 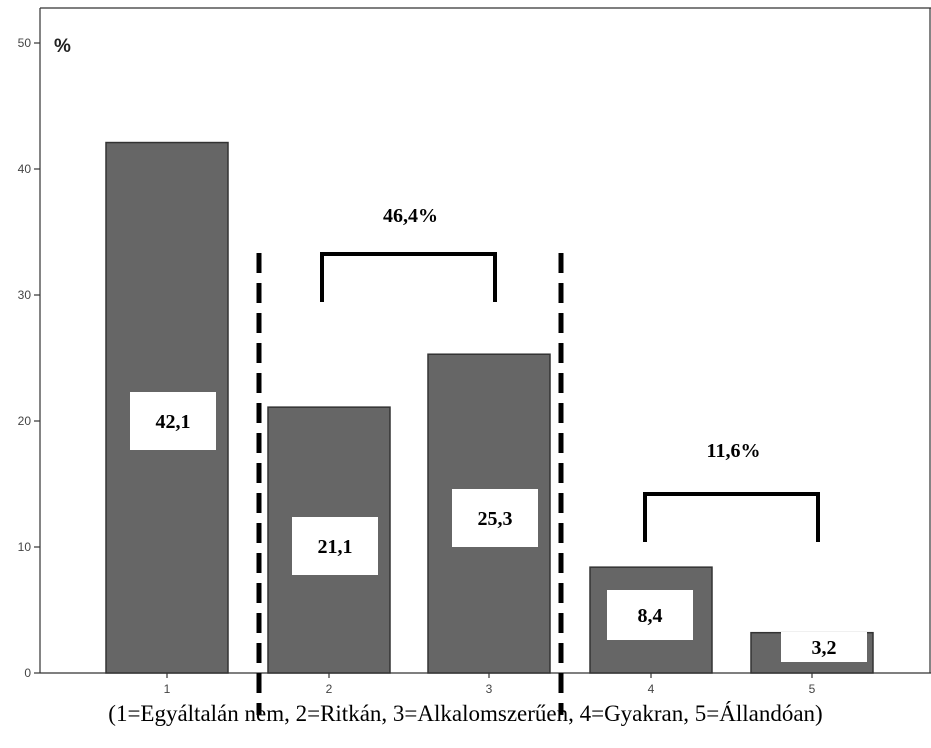 I want to click on y-tick-label-20: 20, so click(x=25, y=421).